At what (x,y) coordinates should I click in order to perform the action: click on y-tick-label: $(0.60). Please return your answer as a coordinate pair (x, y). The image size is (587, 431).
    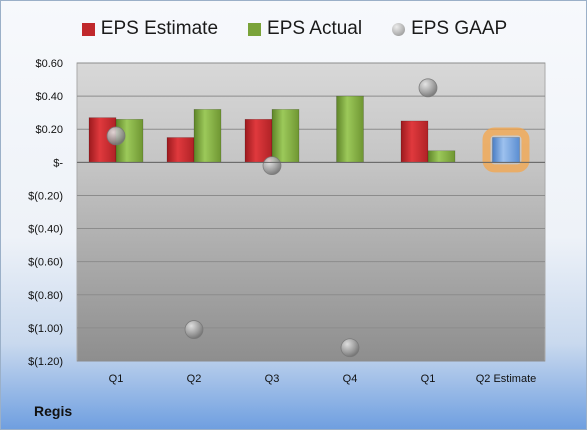
    Looking at the image, I should click on (45, 263).